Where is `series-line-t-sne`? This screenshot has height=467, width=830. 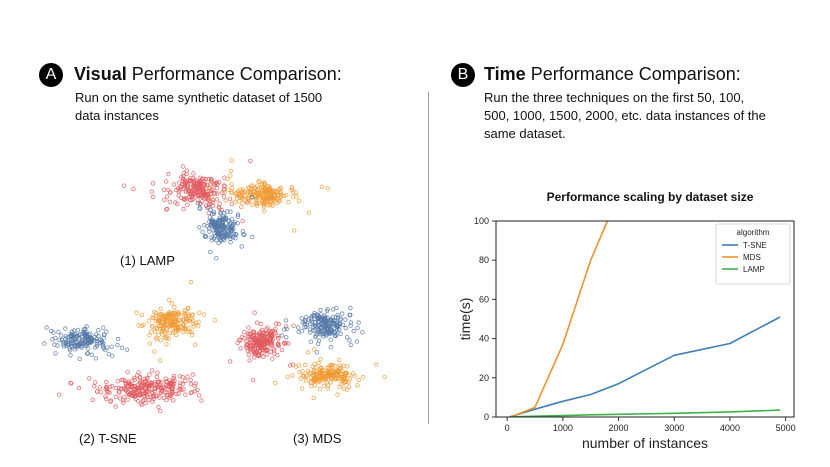
series-line-t-sne is located at coordinates (645, 366).